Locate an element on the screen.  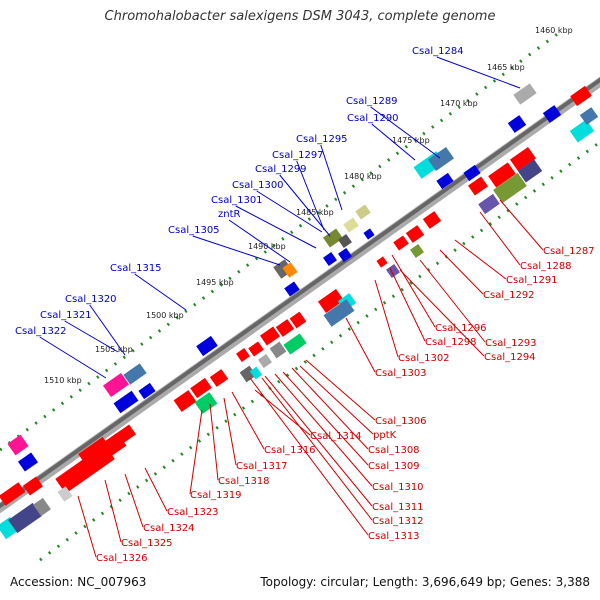
reverse-gene-label: Csal_1287 is located at coordinates (569, 251).